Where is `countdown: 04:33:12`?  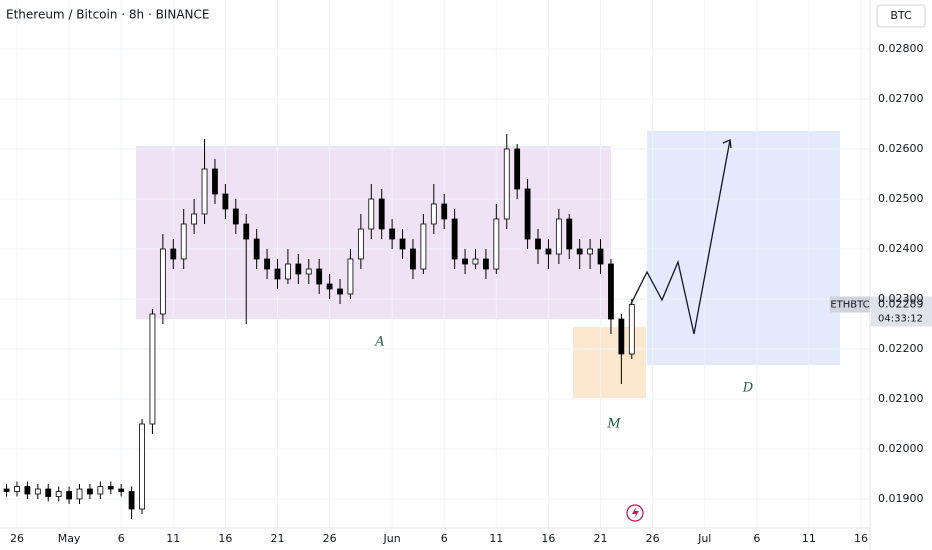 countdown: 04:33:12 is located at coordinates (900, 319).